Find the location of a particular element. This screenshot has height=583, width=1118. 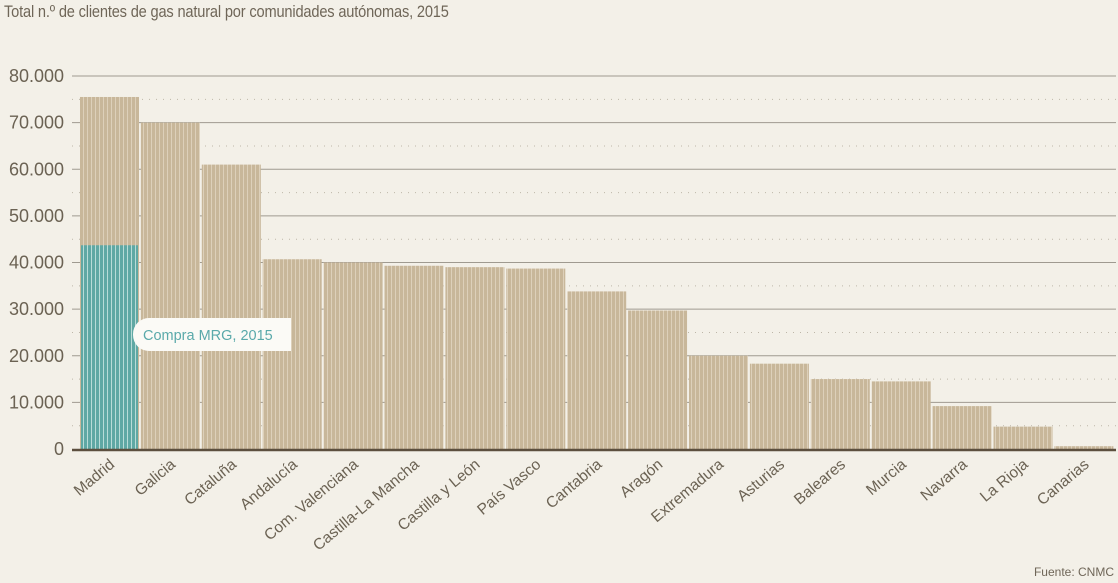

annotation-box-square is located at coordinates (222, 334).